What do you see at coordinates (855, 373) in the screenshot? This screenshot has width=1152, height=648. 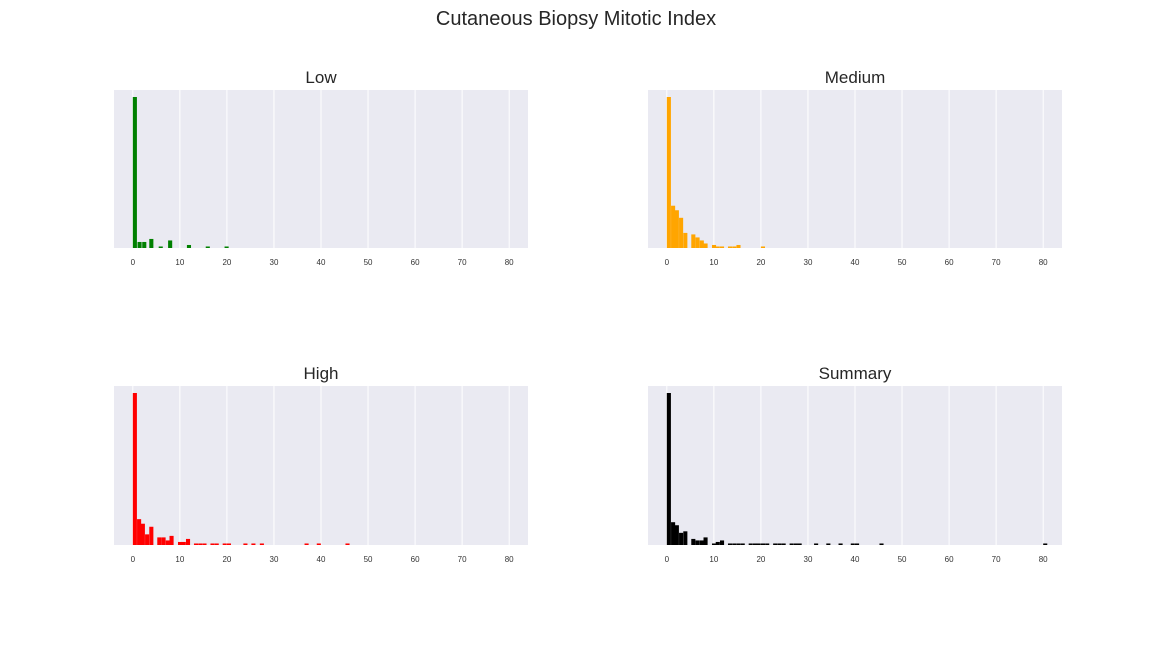 I see `panel-title: Summary` at bounding box center [855, 373].